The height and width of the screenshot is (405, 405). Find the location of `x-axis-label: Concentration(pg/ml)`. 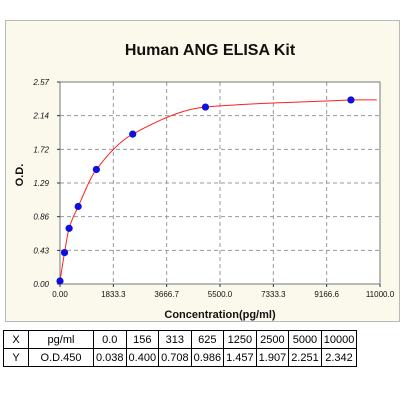

x-axis-label: Concentration(pg/ml) is located at coordinates (220, 315).